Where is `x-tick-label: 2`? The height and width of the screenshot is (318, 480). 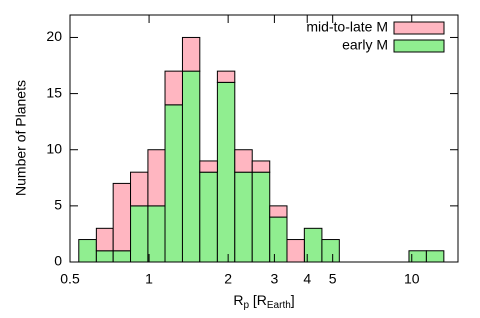 x-tick-label: 2 is located at coordinates (228, 279).